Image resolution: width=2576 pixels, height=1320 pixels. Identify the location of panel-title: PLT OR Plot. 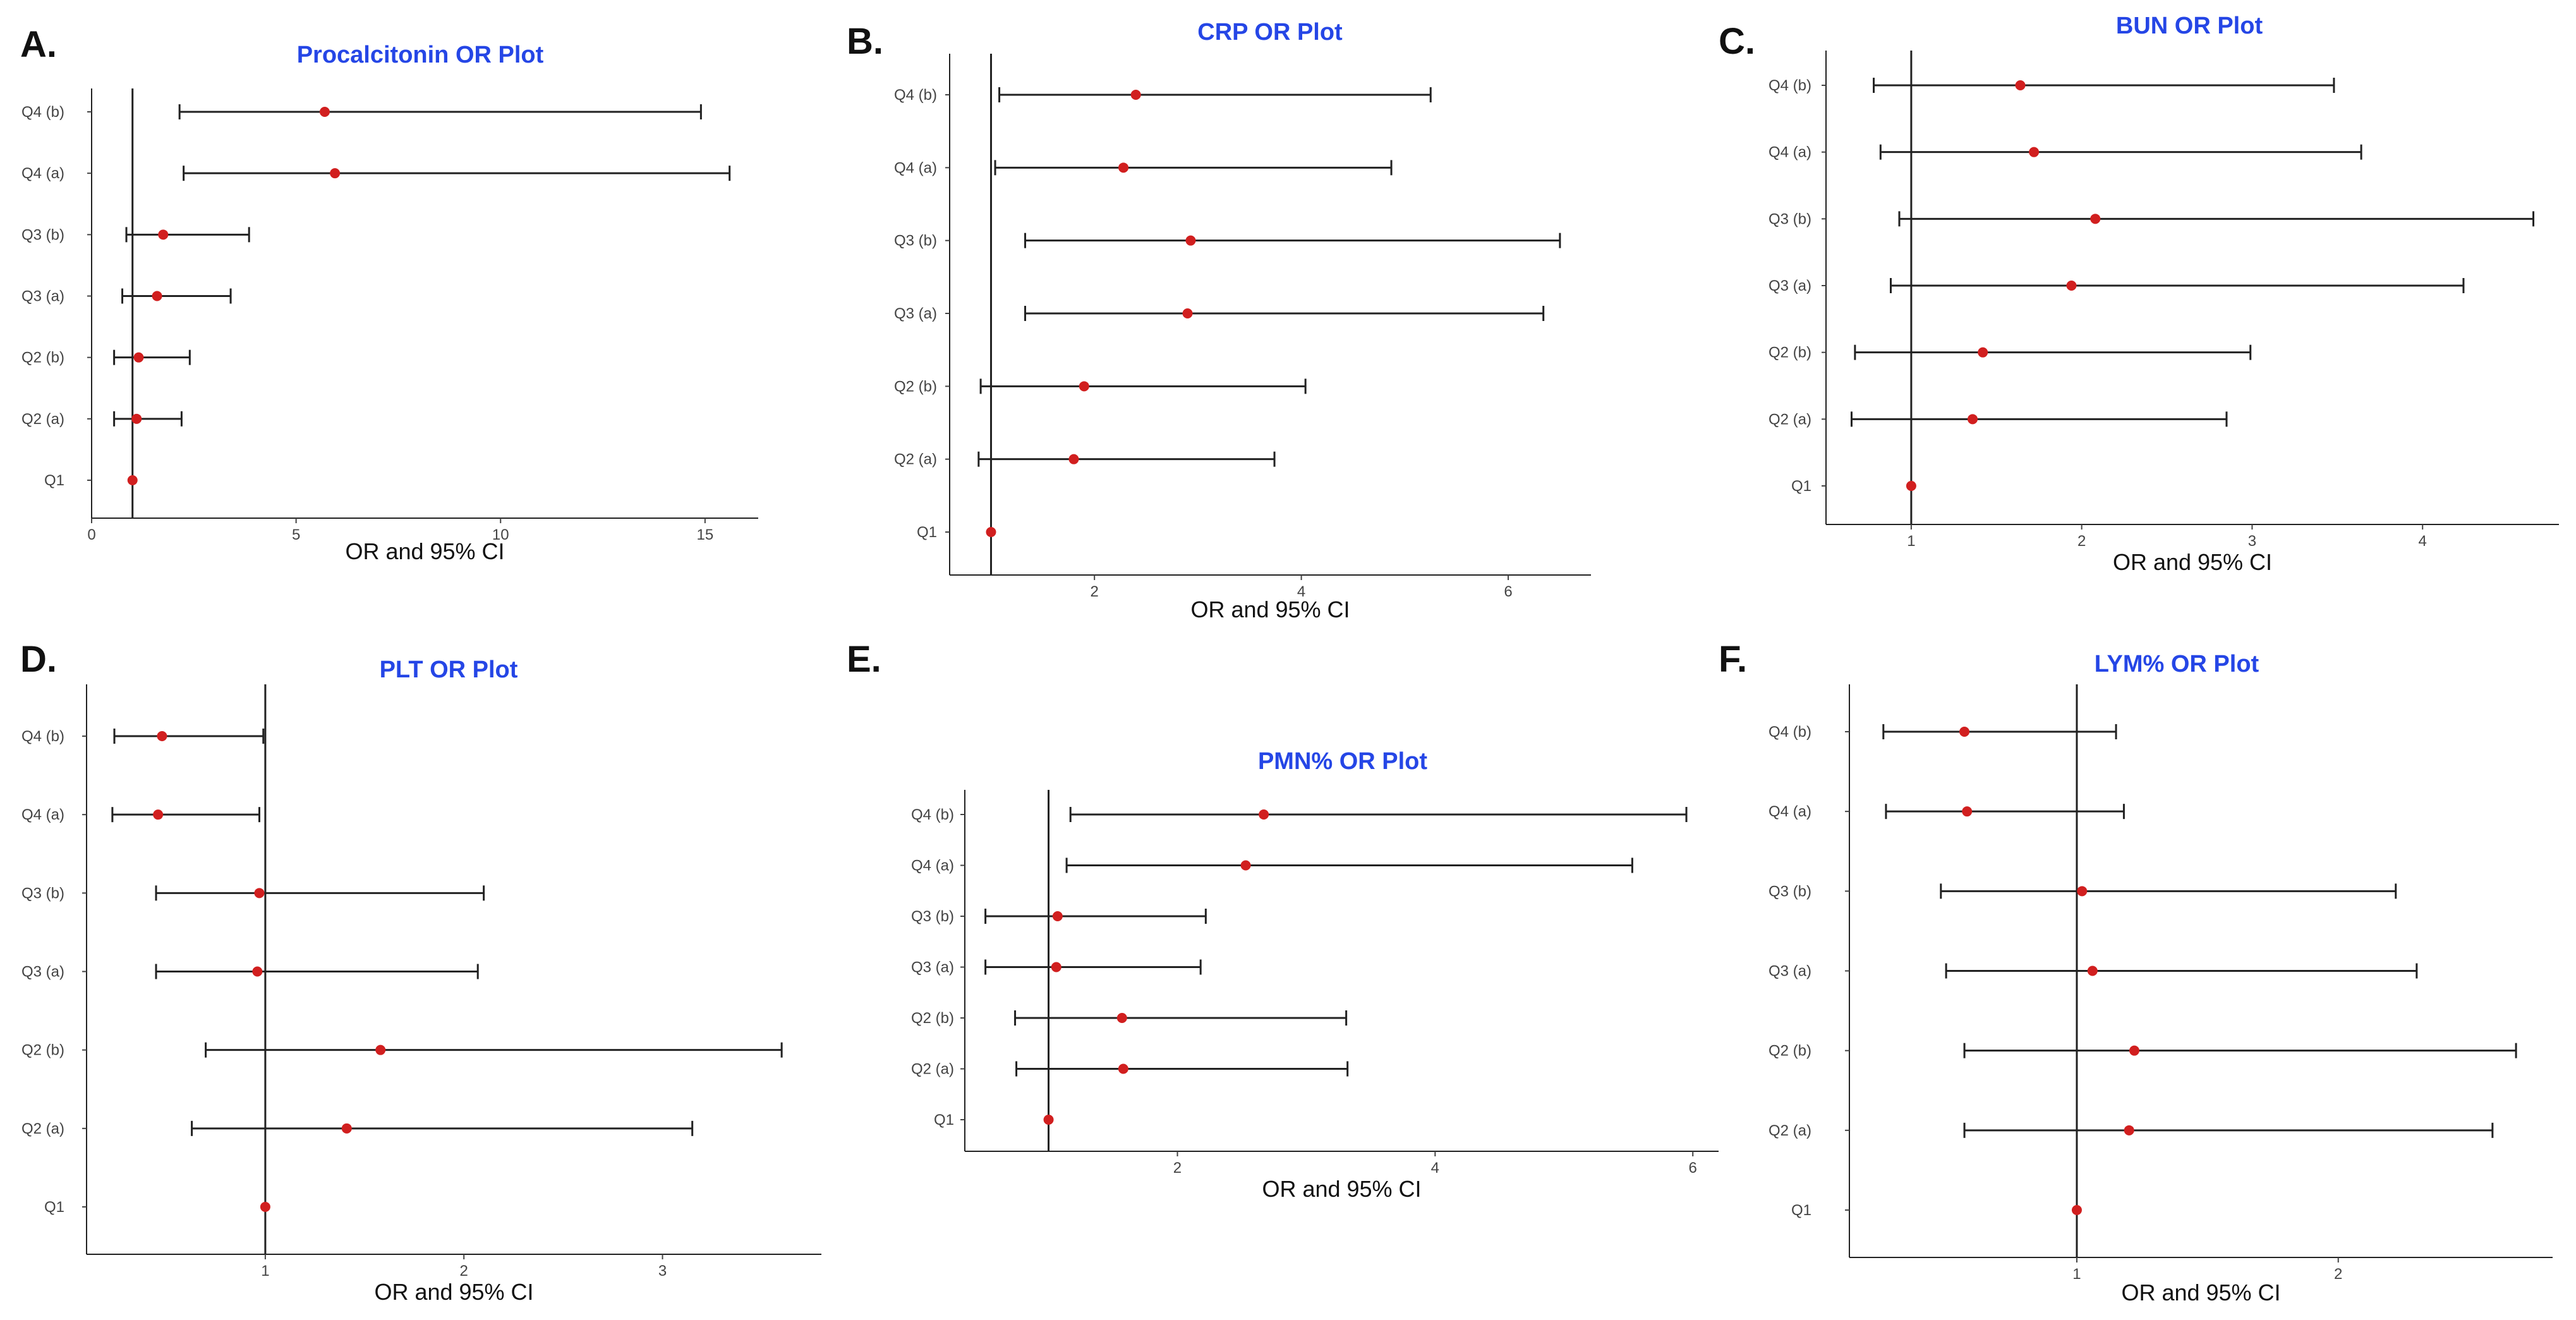
(449, 670).